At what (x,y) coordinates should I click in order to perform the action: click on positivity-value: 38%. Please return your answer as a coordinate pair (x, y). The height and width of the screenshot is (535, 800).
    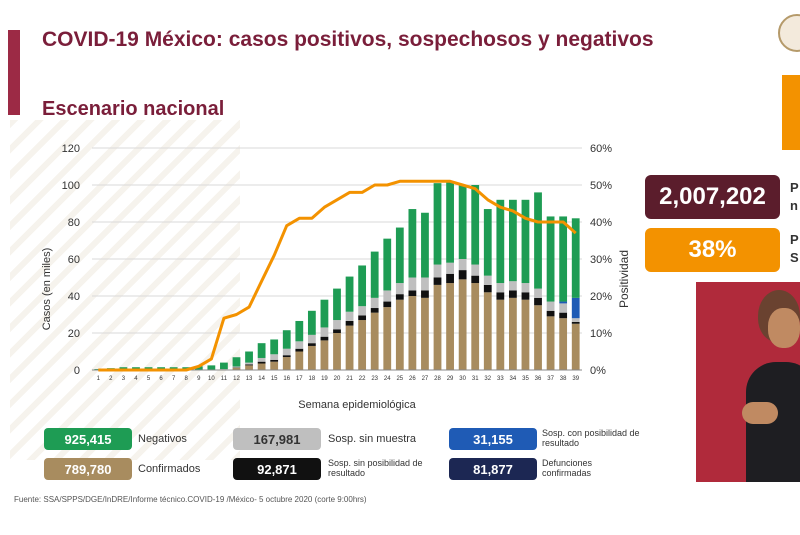
    Looking at the image, I should click on (712, 250).